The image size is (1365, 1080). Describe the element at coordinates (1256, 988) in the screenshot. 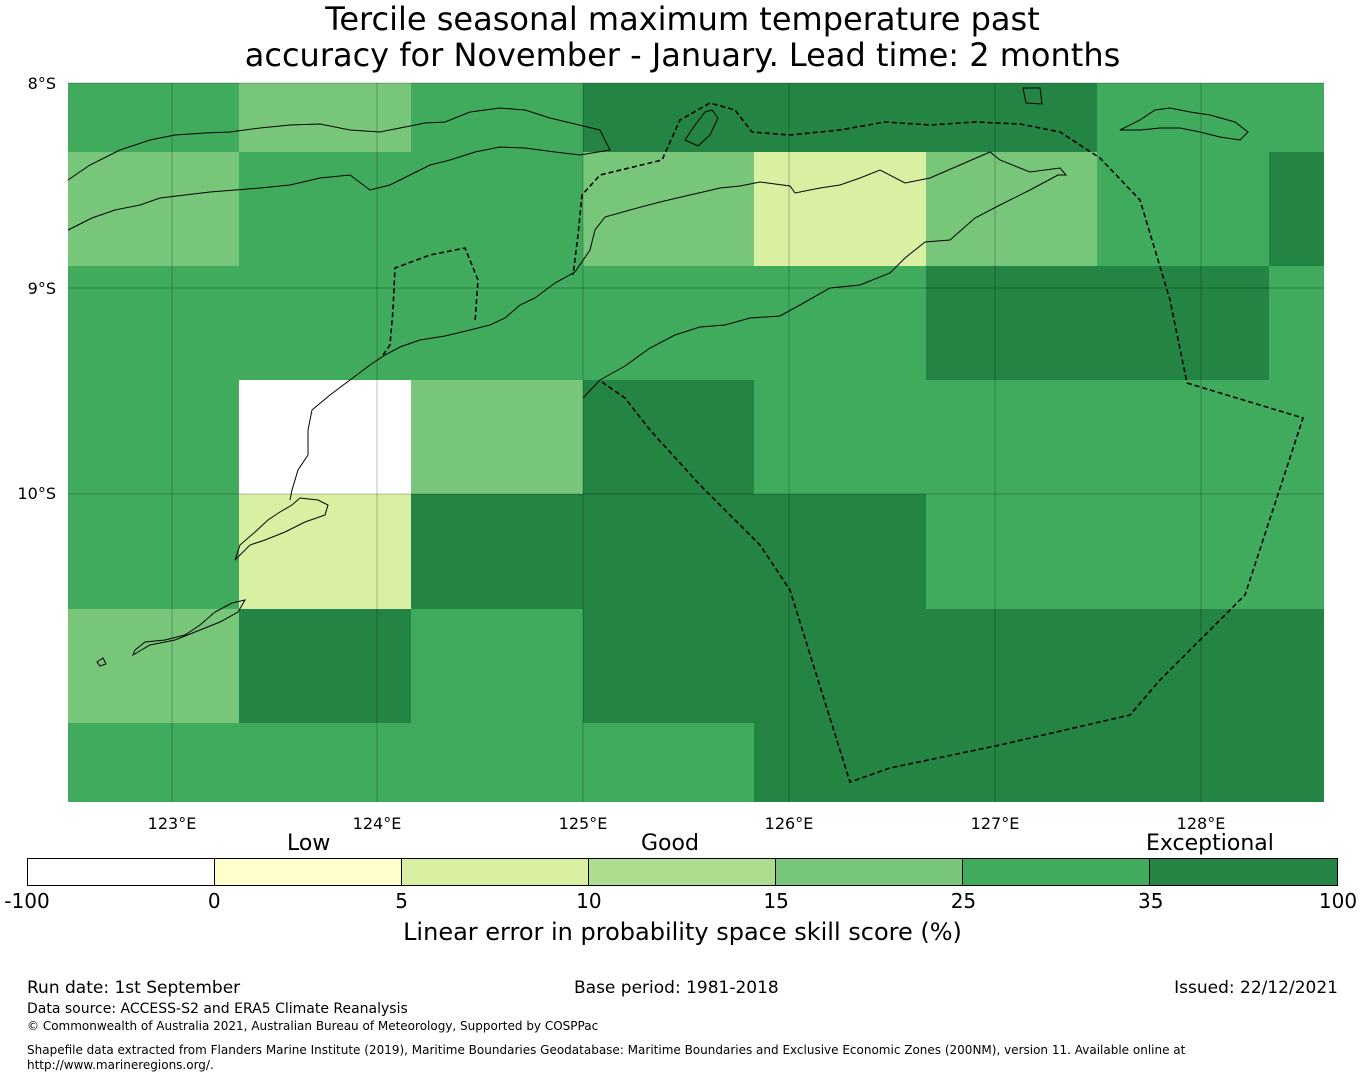

I see `issued-date: Issued: 22/12/2021` at that location.